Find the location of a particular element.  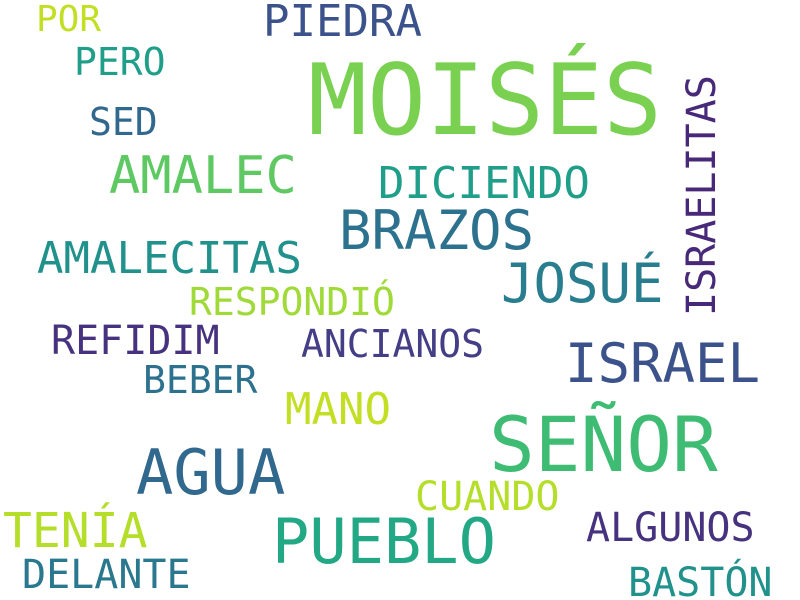

word-piedra: PIEDRA is located at coordinates (342, 23).